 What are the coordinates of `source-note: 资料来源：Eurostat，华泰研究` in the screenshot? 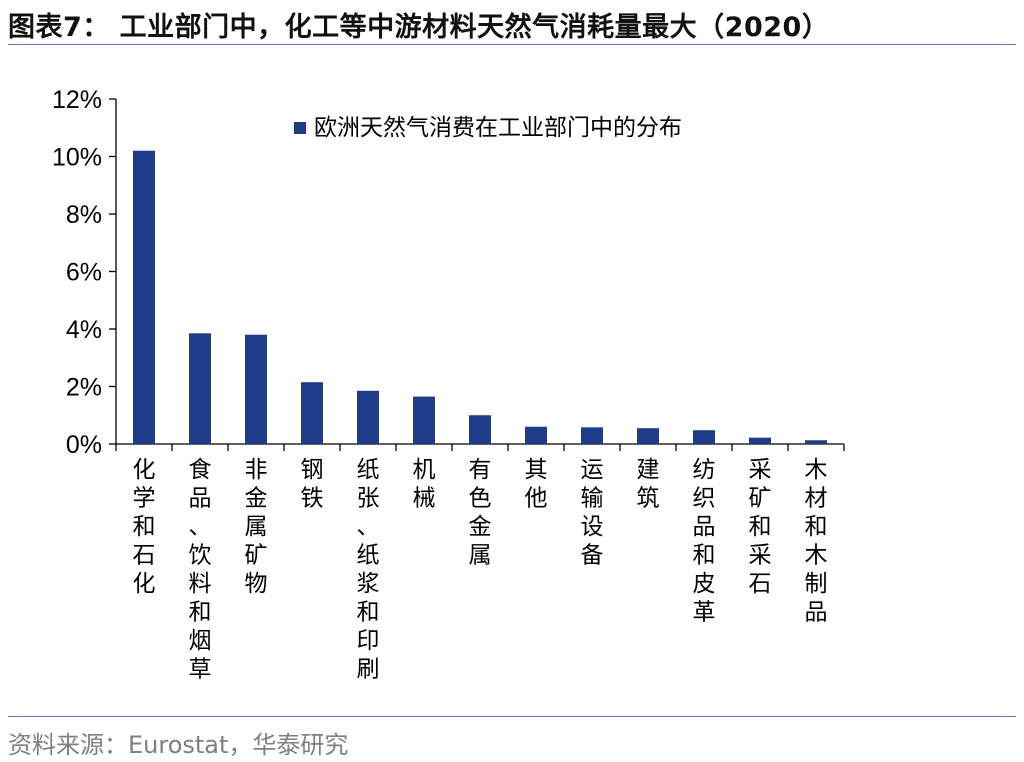 It's located at (178, 745).